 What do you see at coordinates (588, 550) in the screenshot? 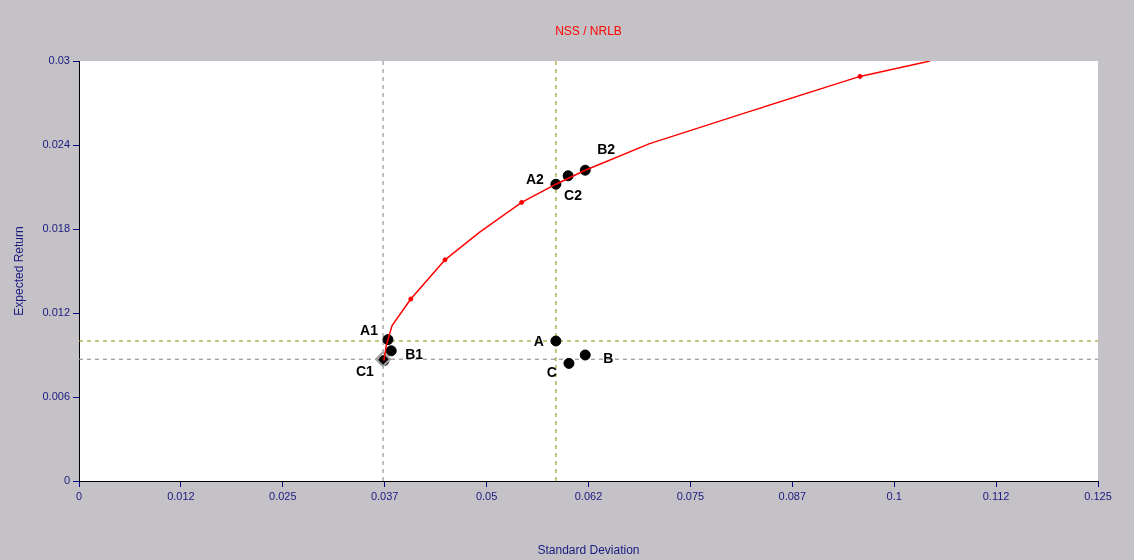
I see `x-axis-title: Standard Deviation` at bounding box center [588, 550].